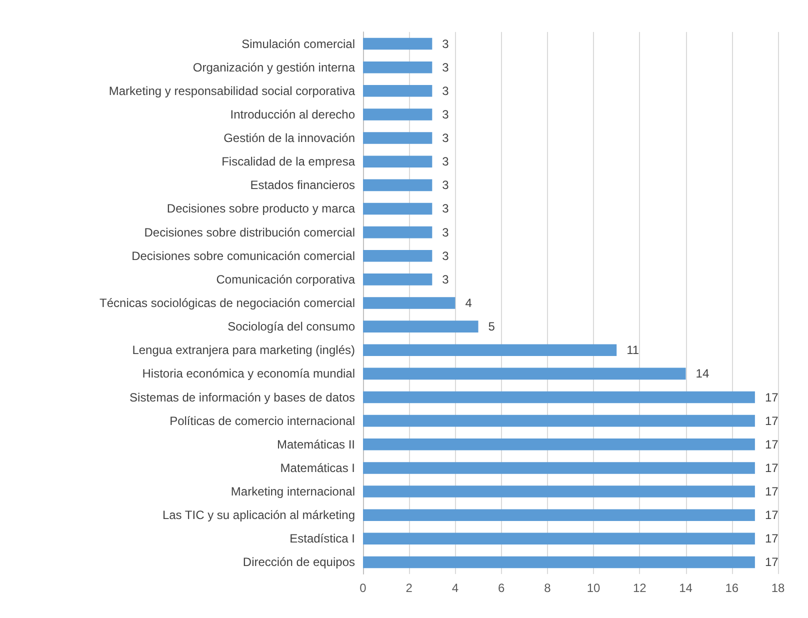 This screenshot has height=618, width=808. I want to click on x-tick-label: 16, so click(732, 588).